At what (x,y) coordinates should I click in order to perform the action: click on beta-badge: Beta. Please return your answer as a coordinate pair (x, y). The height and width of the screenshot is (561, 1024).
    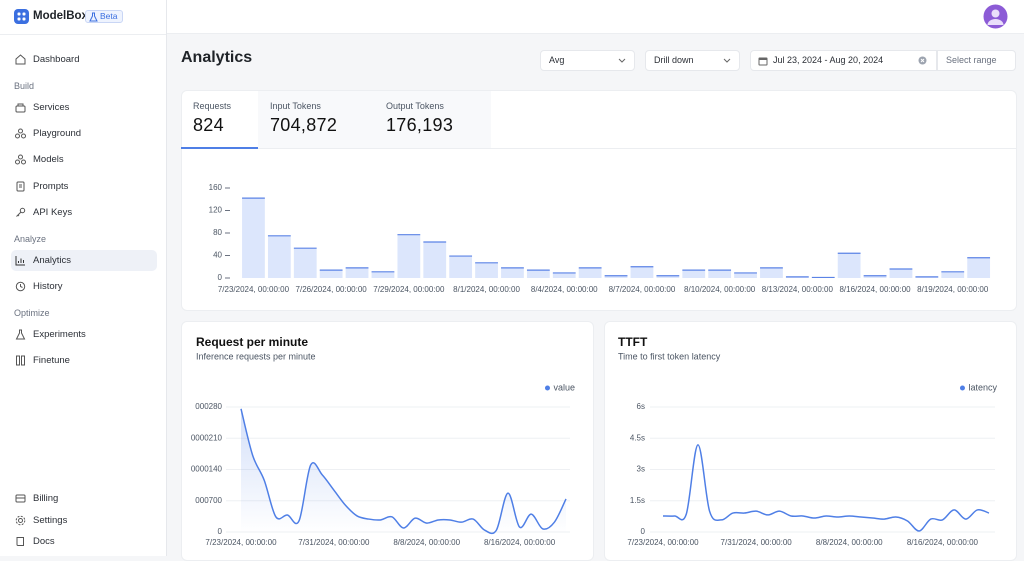
    Looking at the image, I should click on (104, 16).